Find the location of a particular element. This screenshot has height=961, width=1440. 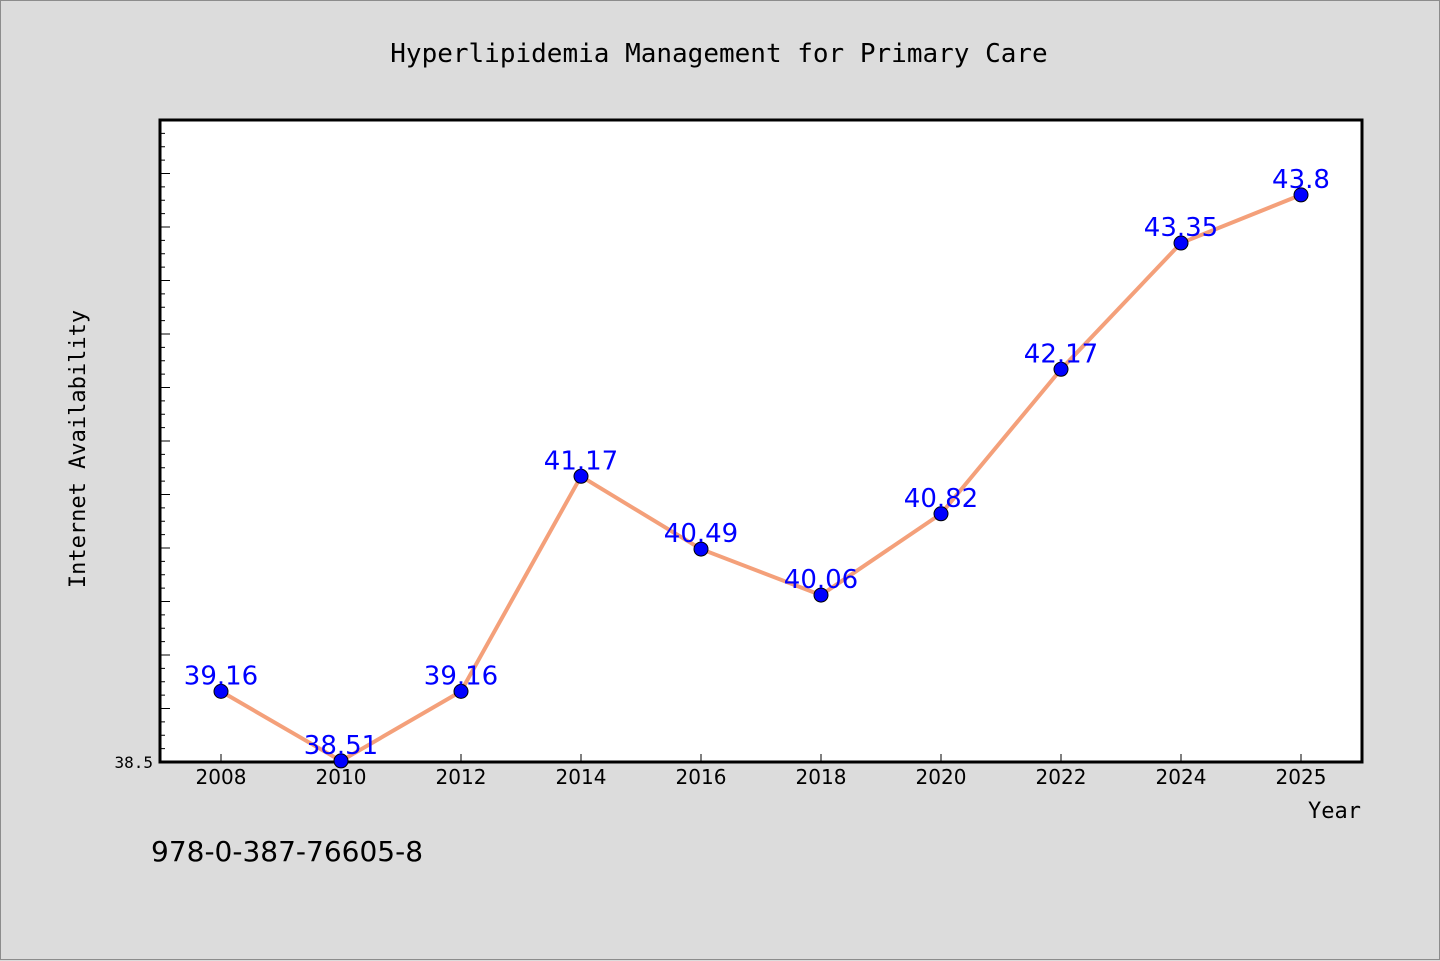

data-label: 40.82 is located at coordinates (941, 499).